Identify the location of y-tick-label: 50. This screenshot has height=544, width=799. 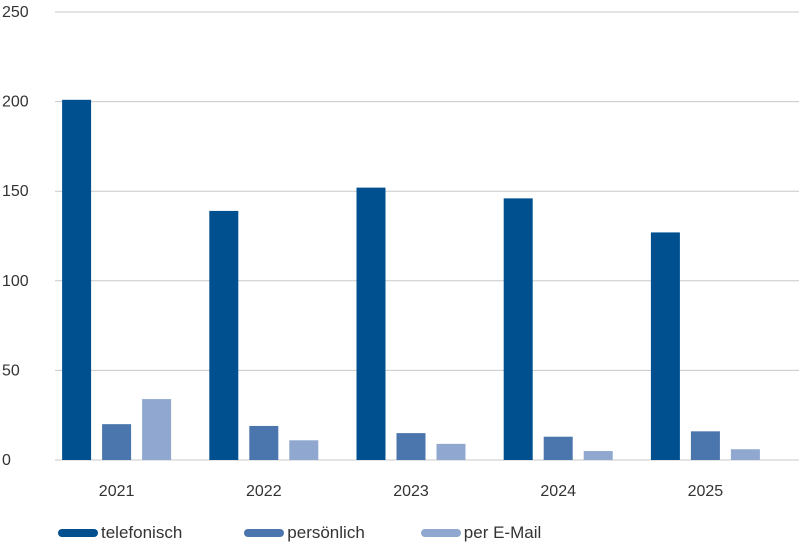
(11, 370).